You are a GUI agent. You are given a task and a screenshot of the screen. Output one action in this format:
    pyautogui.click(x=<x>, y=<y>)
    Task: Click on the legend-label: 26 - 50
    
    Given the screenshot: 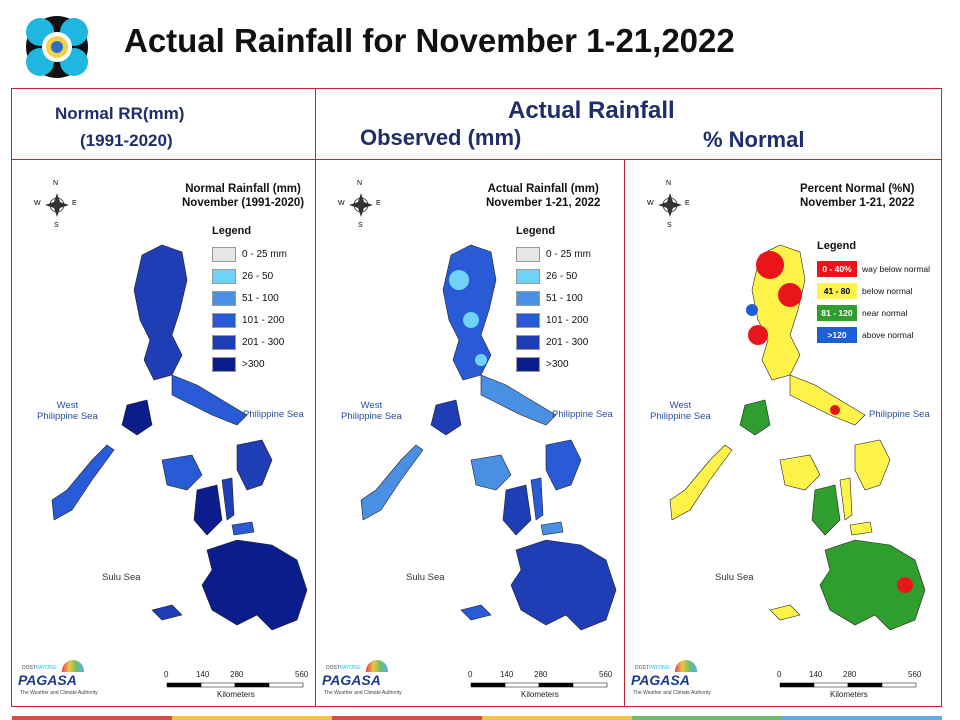 What is the action you would take?
    pyautogui.click(x=258, y=276)
    